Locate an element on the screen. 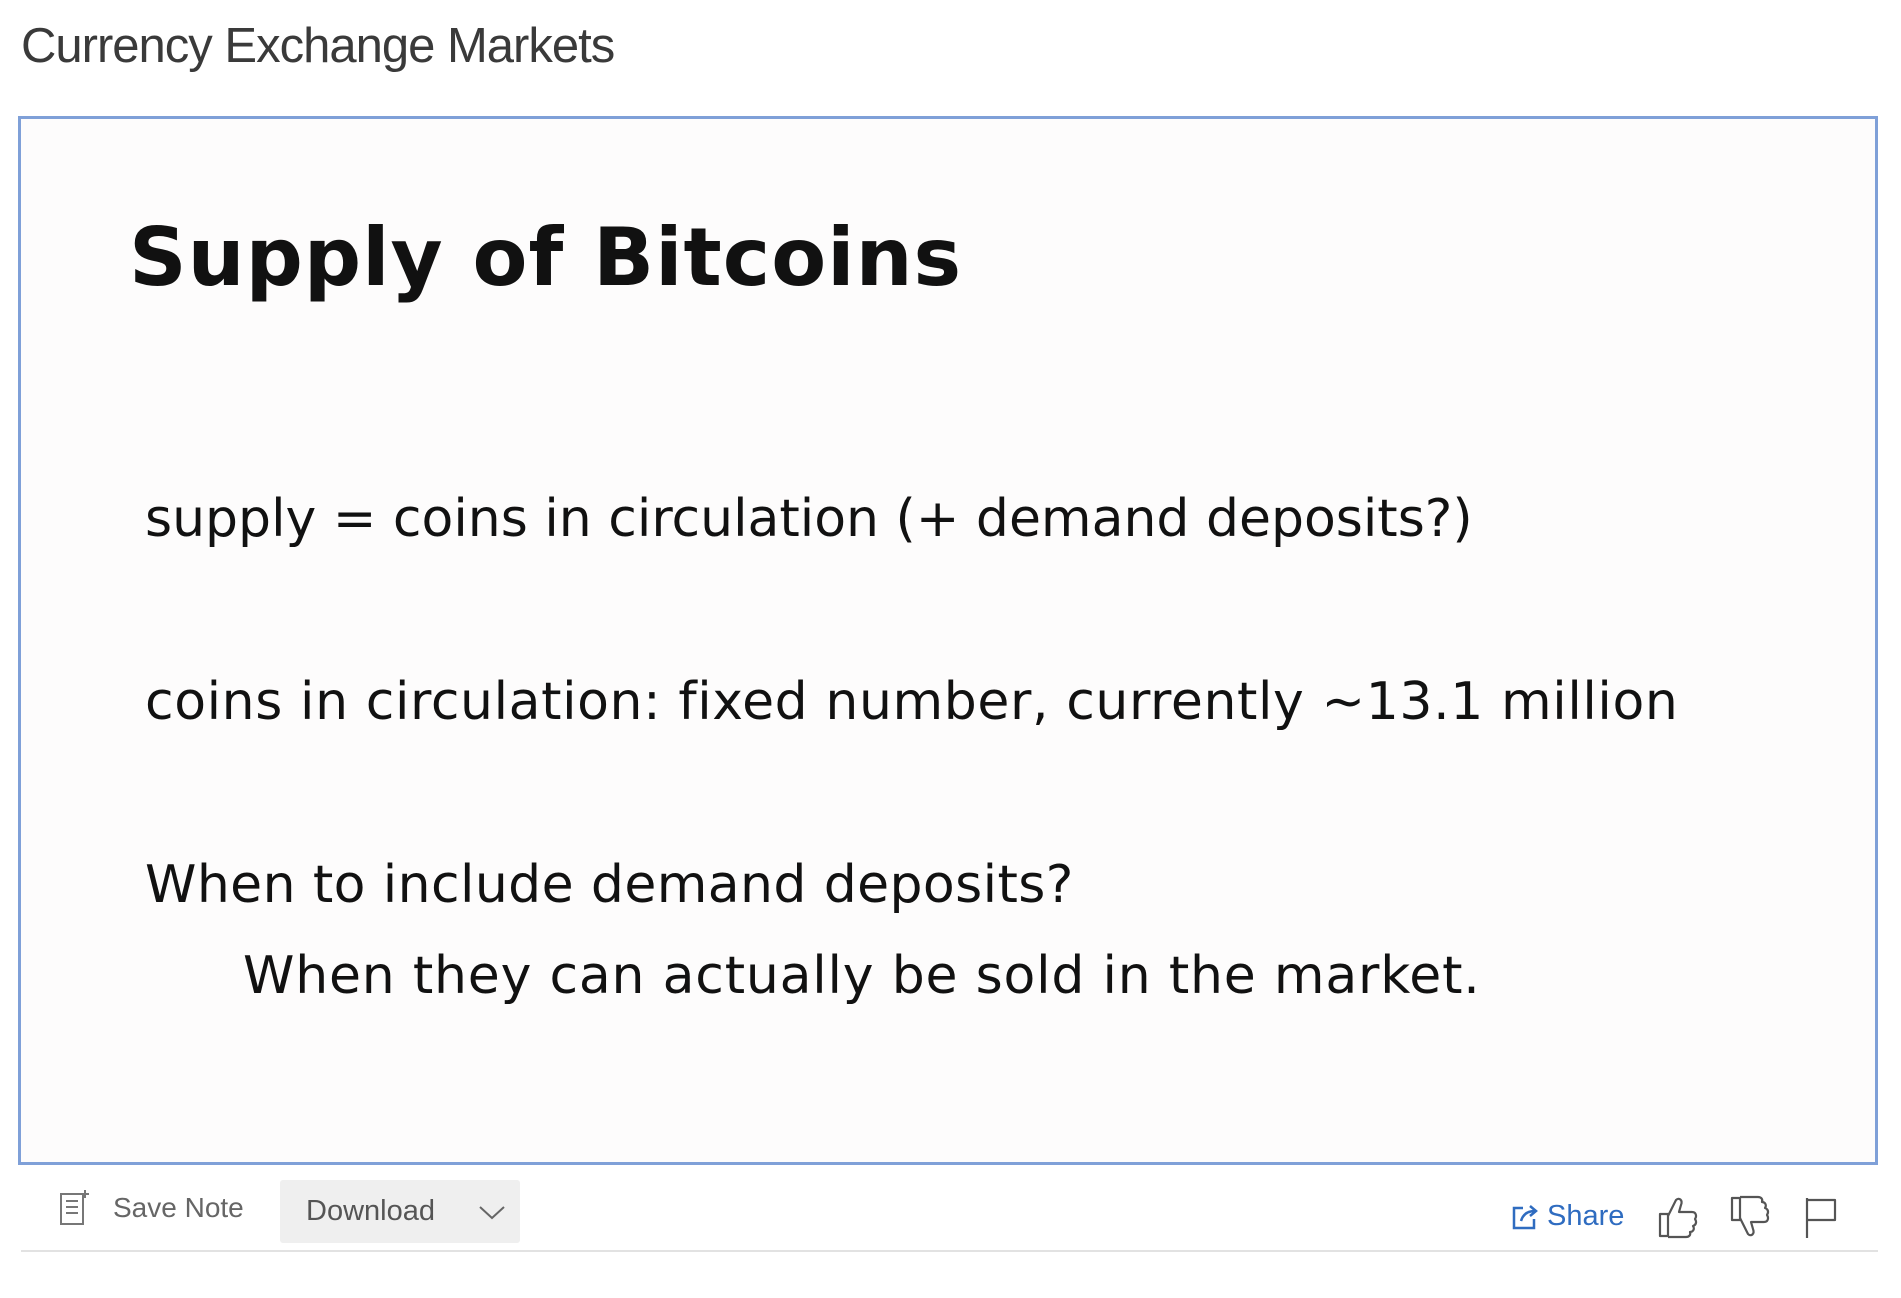 Image resolution: width=1901 pixels, height=1298 pixels. slide-toolbar: Save Note Download Share is located at coordinates (949, 1211).